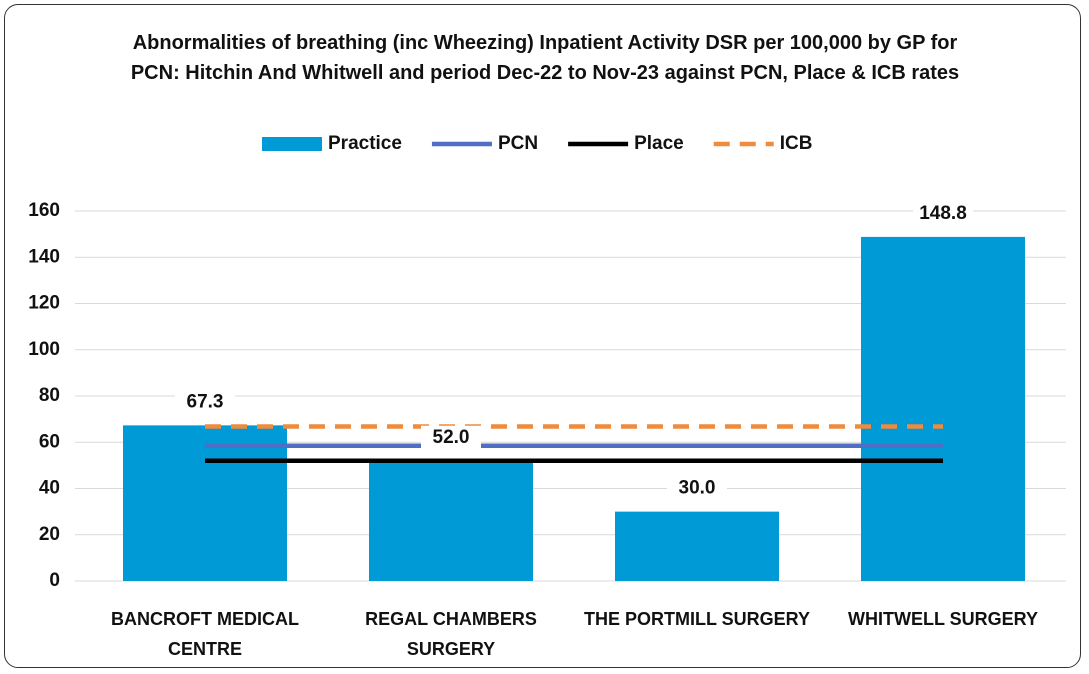 This screenshot has width=1089, height=674. I want to click on legend-label: PCN, so click(518, 143).